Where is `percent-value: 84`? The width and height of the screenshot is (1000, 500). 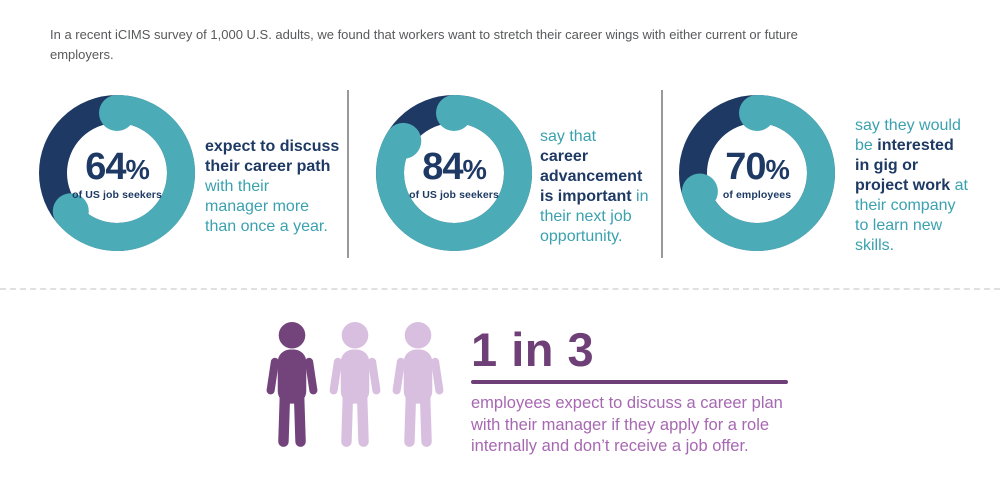 percent-value: 84 is located at coordinates (442, 166).